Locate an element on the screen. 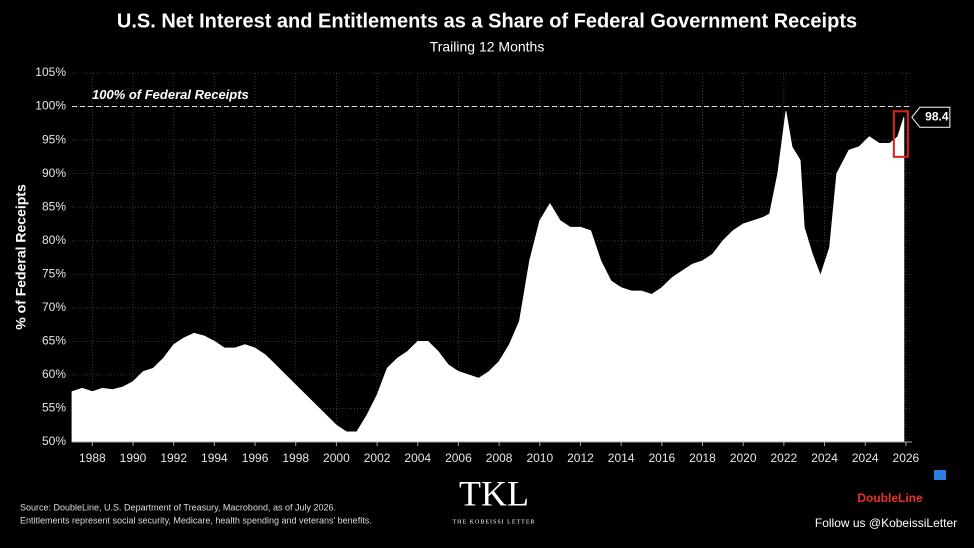  x-tick-label: 1994 is located at coordinates (214, 458).